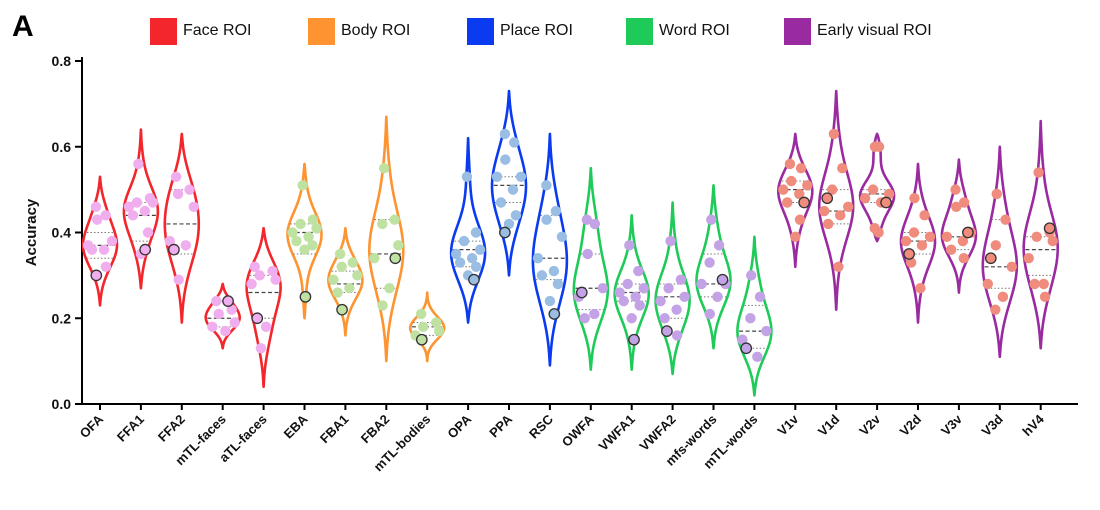  I want to click on violin-mtl-bodies, so click(427, 327).